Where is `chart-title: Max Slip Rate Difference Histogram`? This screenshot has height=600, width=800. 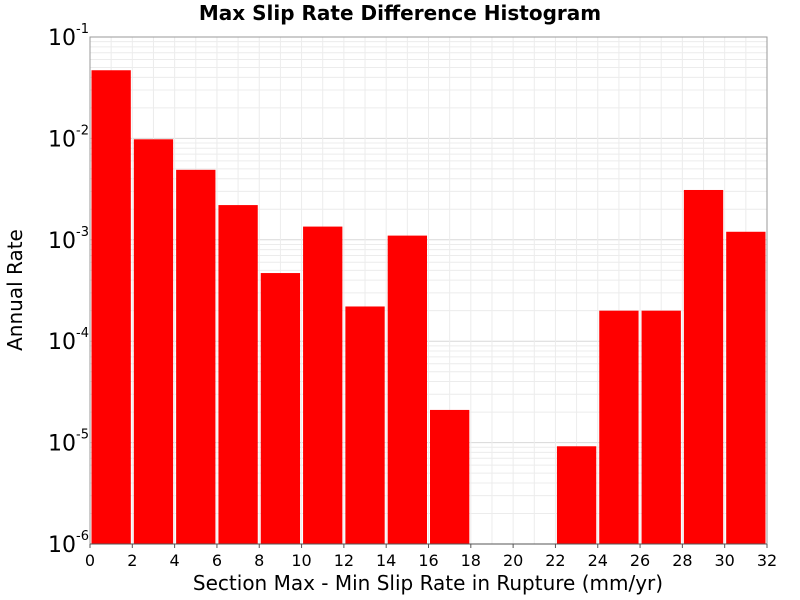
chart-title: Max Slip Rate Difference Histogram is located at coordinates (400, 13).